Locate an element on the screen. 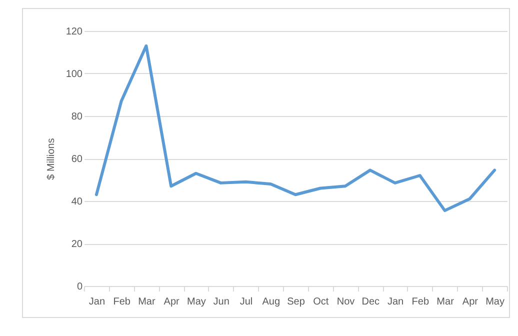 This screenshot has width=518, height=336. y-tick-label: 100 is located at coordinates (74, 74).